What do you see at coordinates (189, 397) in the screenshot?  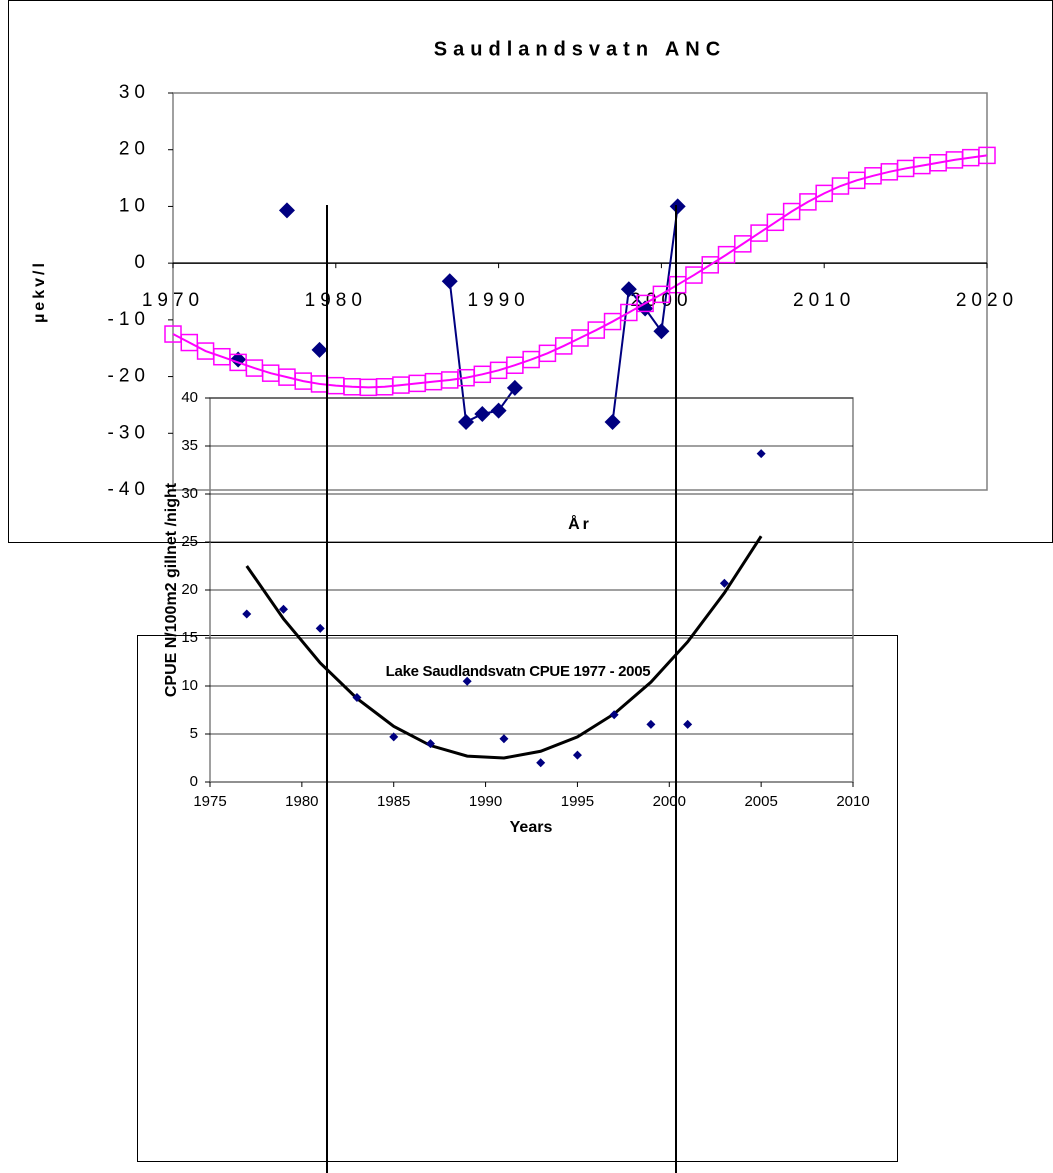 I see `y-tick-label: 40` at bounding box center [189, 397].